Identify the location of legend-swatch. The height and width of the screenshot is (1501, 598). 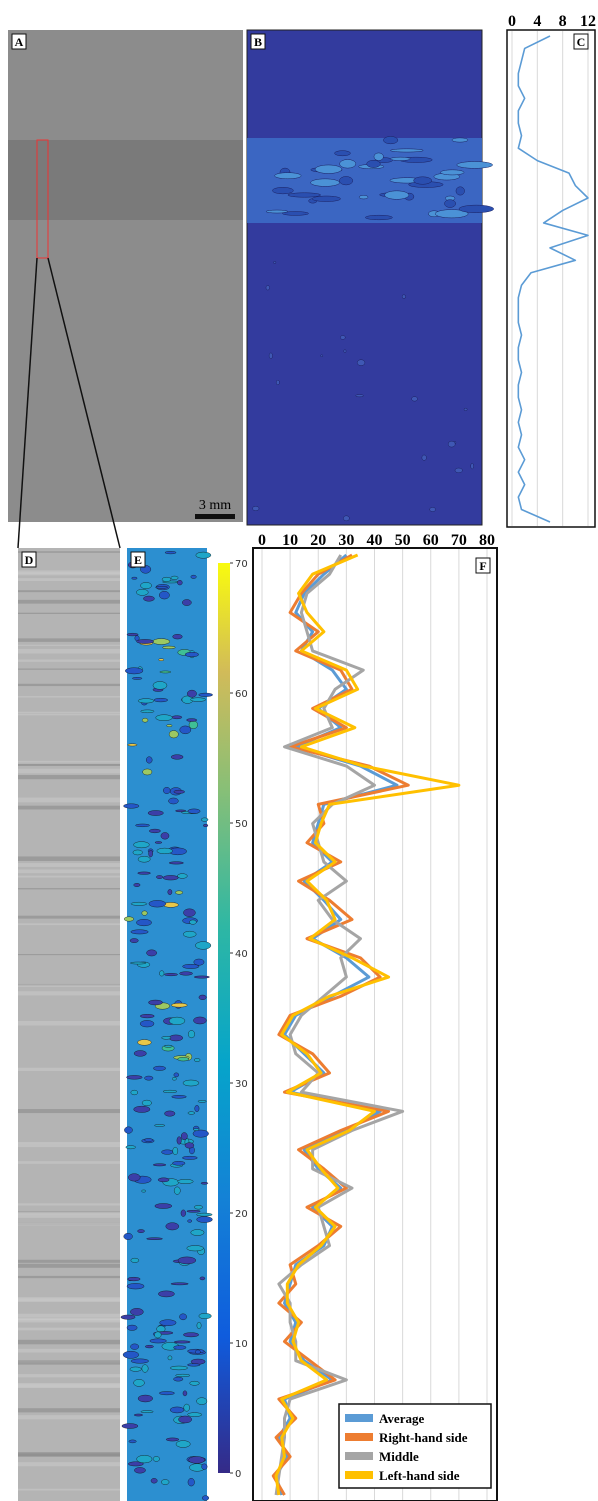
(359, 1437).